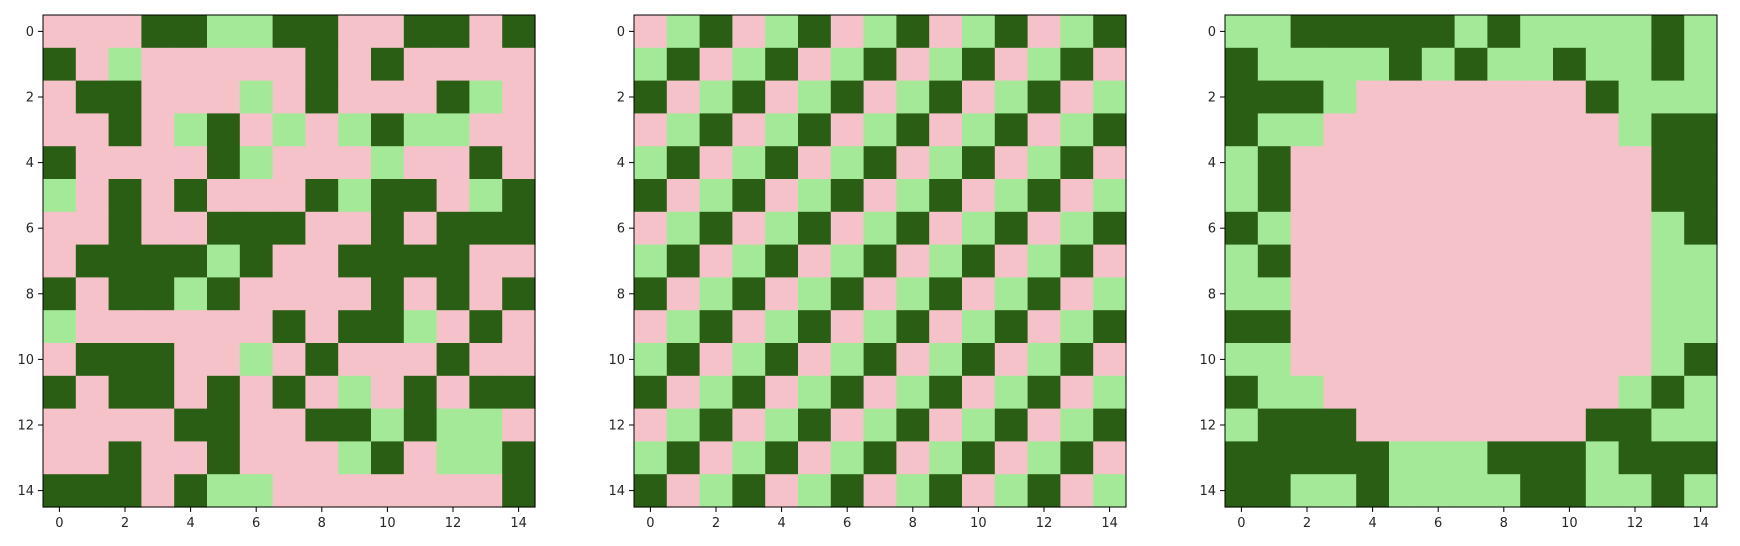 This screenshot has height=546, width=1740. What do you see at coordinates (1207, 491) in the screenshot?
I see `y-tick-label: 14` at bounding box center [1207, 491].